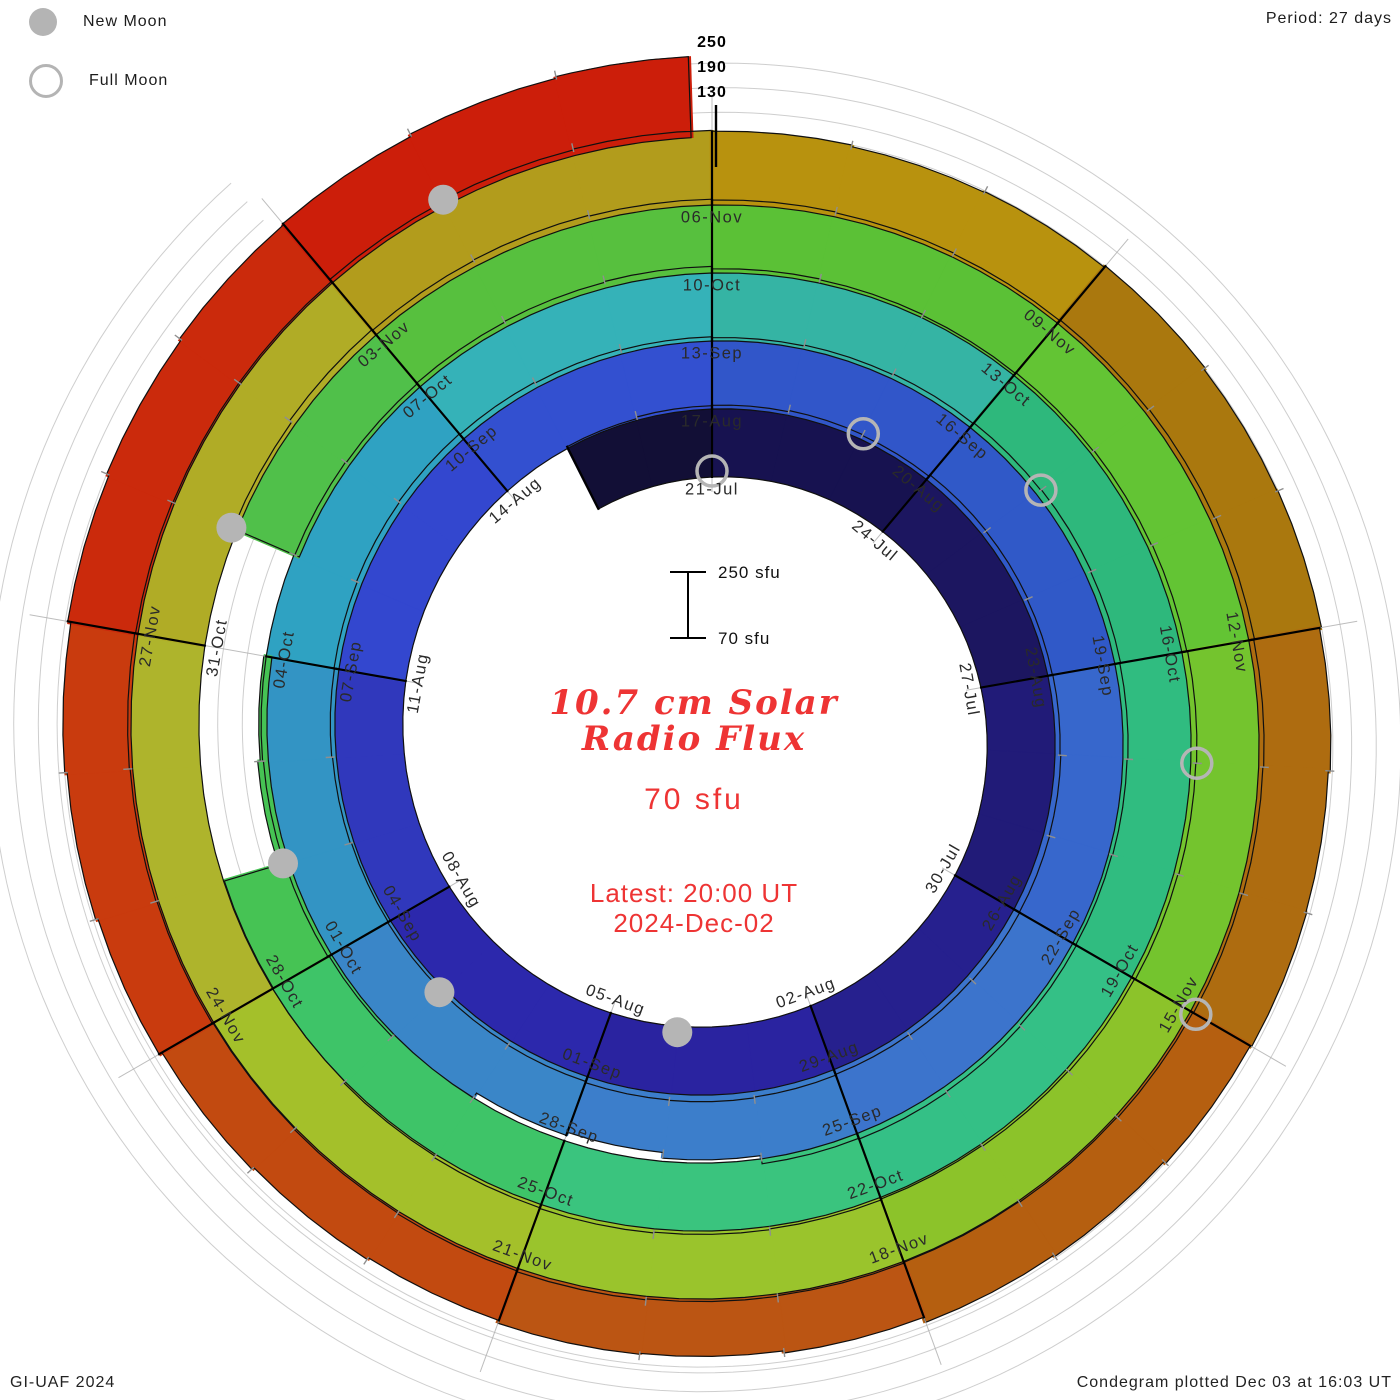 The width and height of the screenshot is (1400, 1400). What do you see at coordinates (98, 81) in the screenshot?
I see `legend-full-moon: Full Moon` at bounding box center [98, 81].